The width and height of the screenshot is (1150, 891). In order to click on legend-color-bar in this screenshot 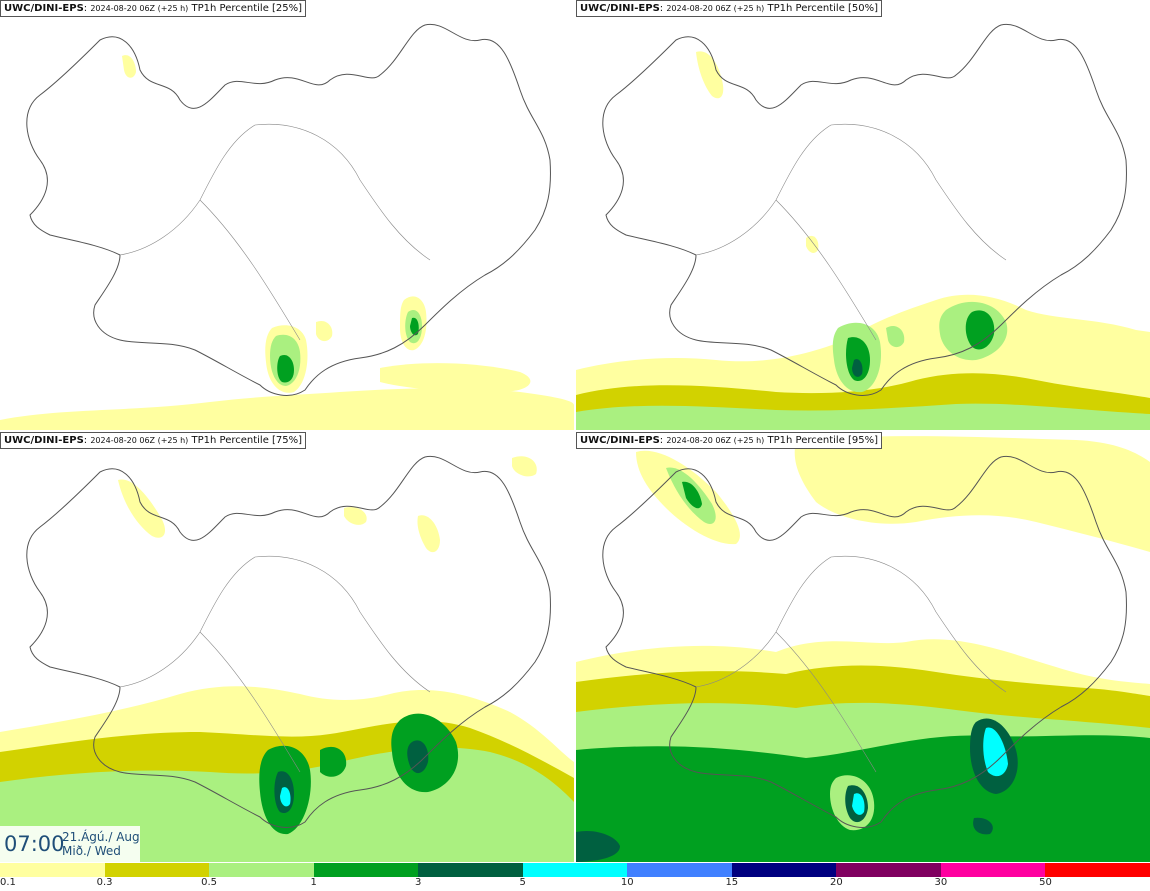, I will do `click(575, 870)`.